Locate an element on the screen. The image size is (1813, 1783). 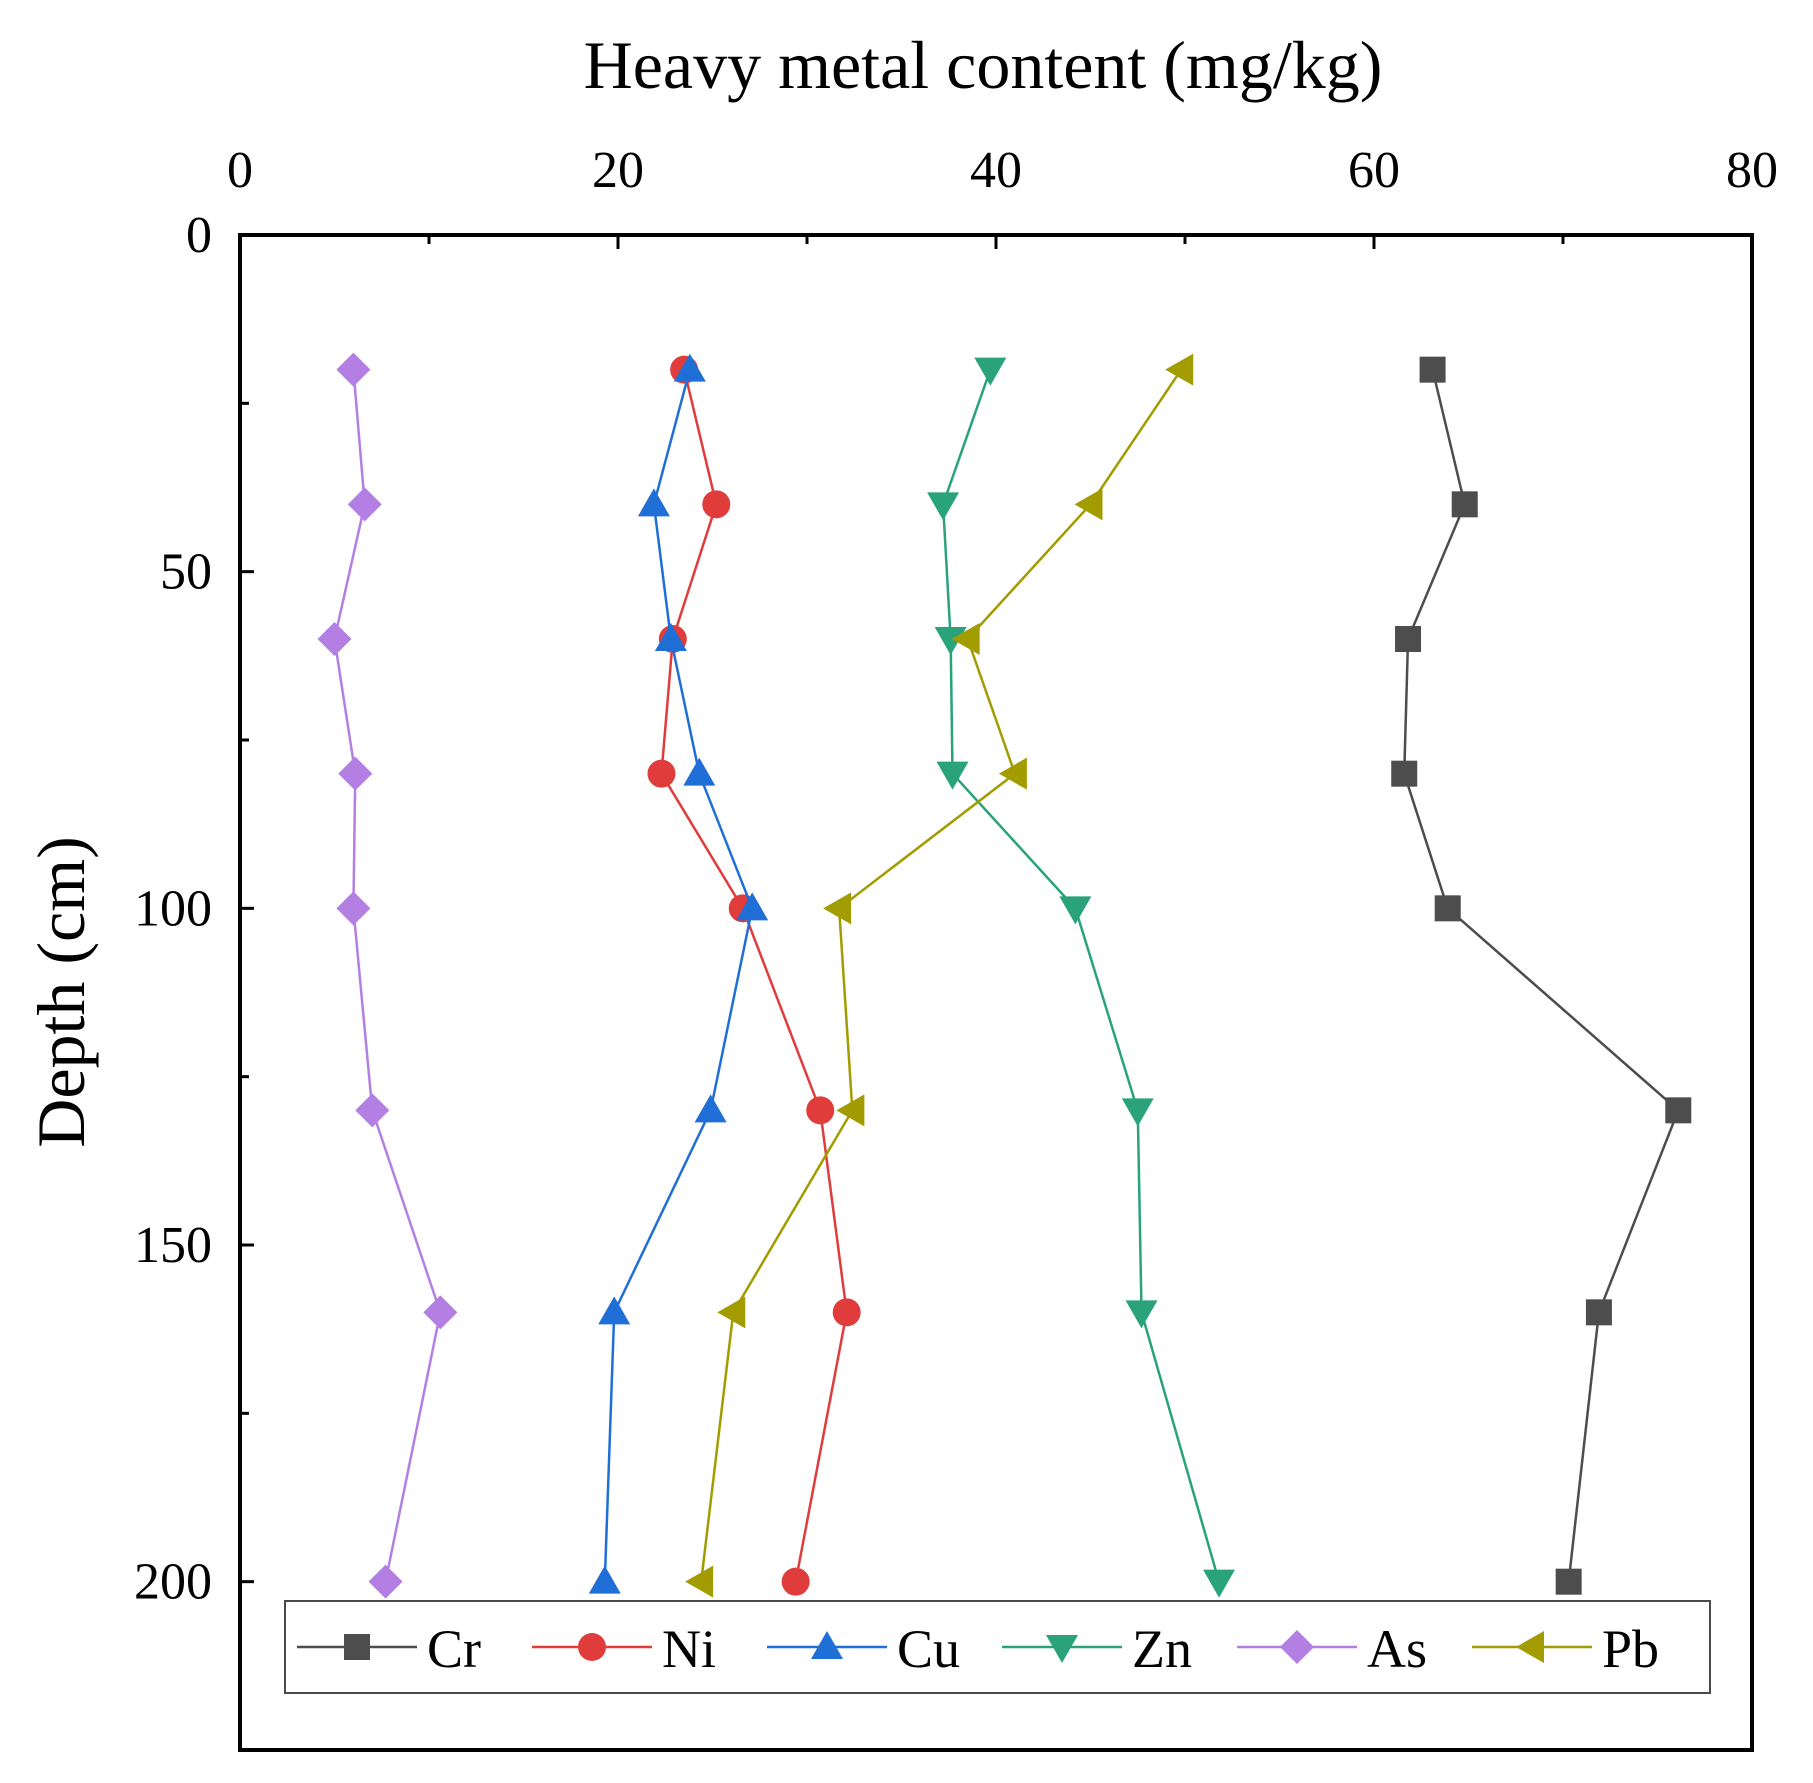
legend-item-ni: Ni is located at coordinates (624, 1649).